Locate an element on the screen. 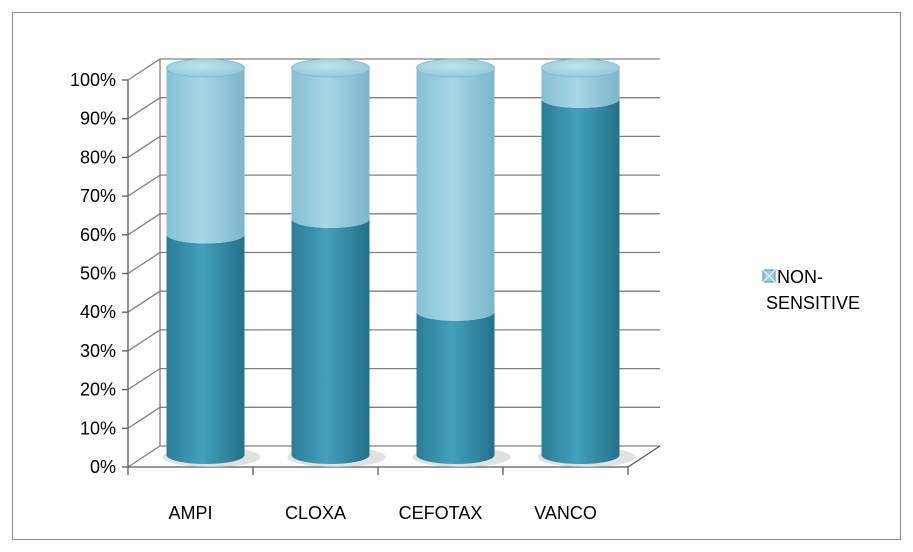 Image resolution: width=913 pixels, height=552 pixels. y-tick-label: 100% is located at coordinates (93, 80).